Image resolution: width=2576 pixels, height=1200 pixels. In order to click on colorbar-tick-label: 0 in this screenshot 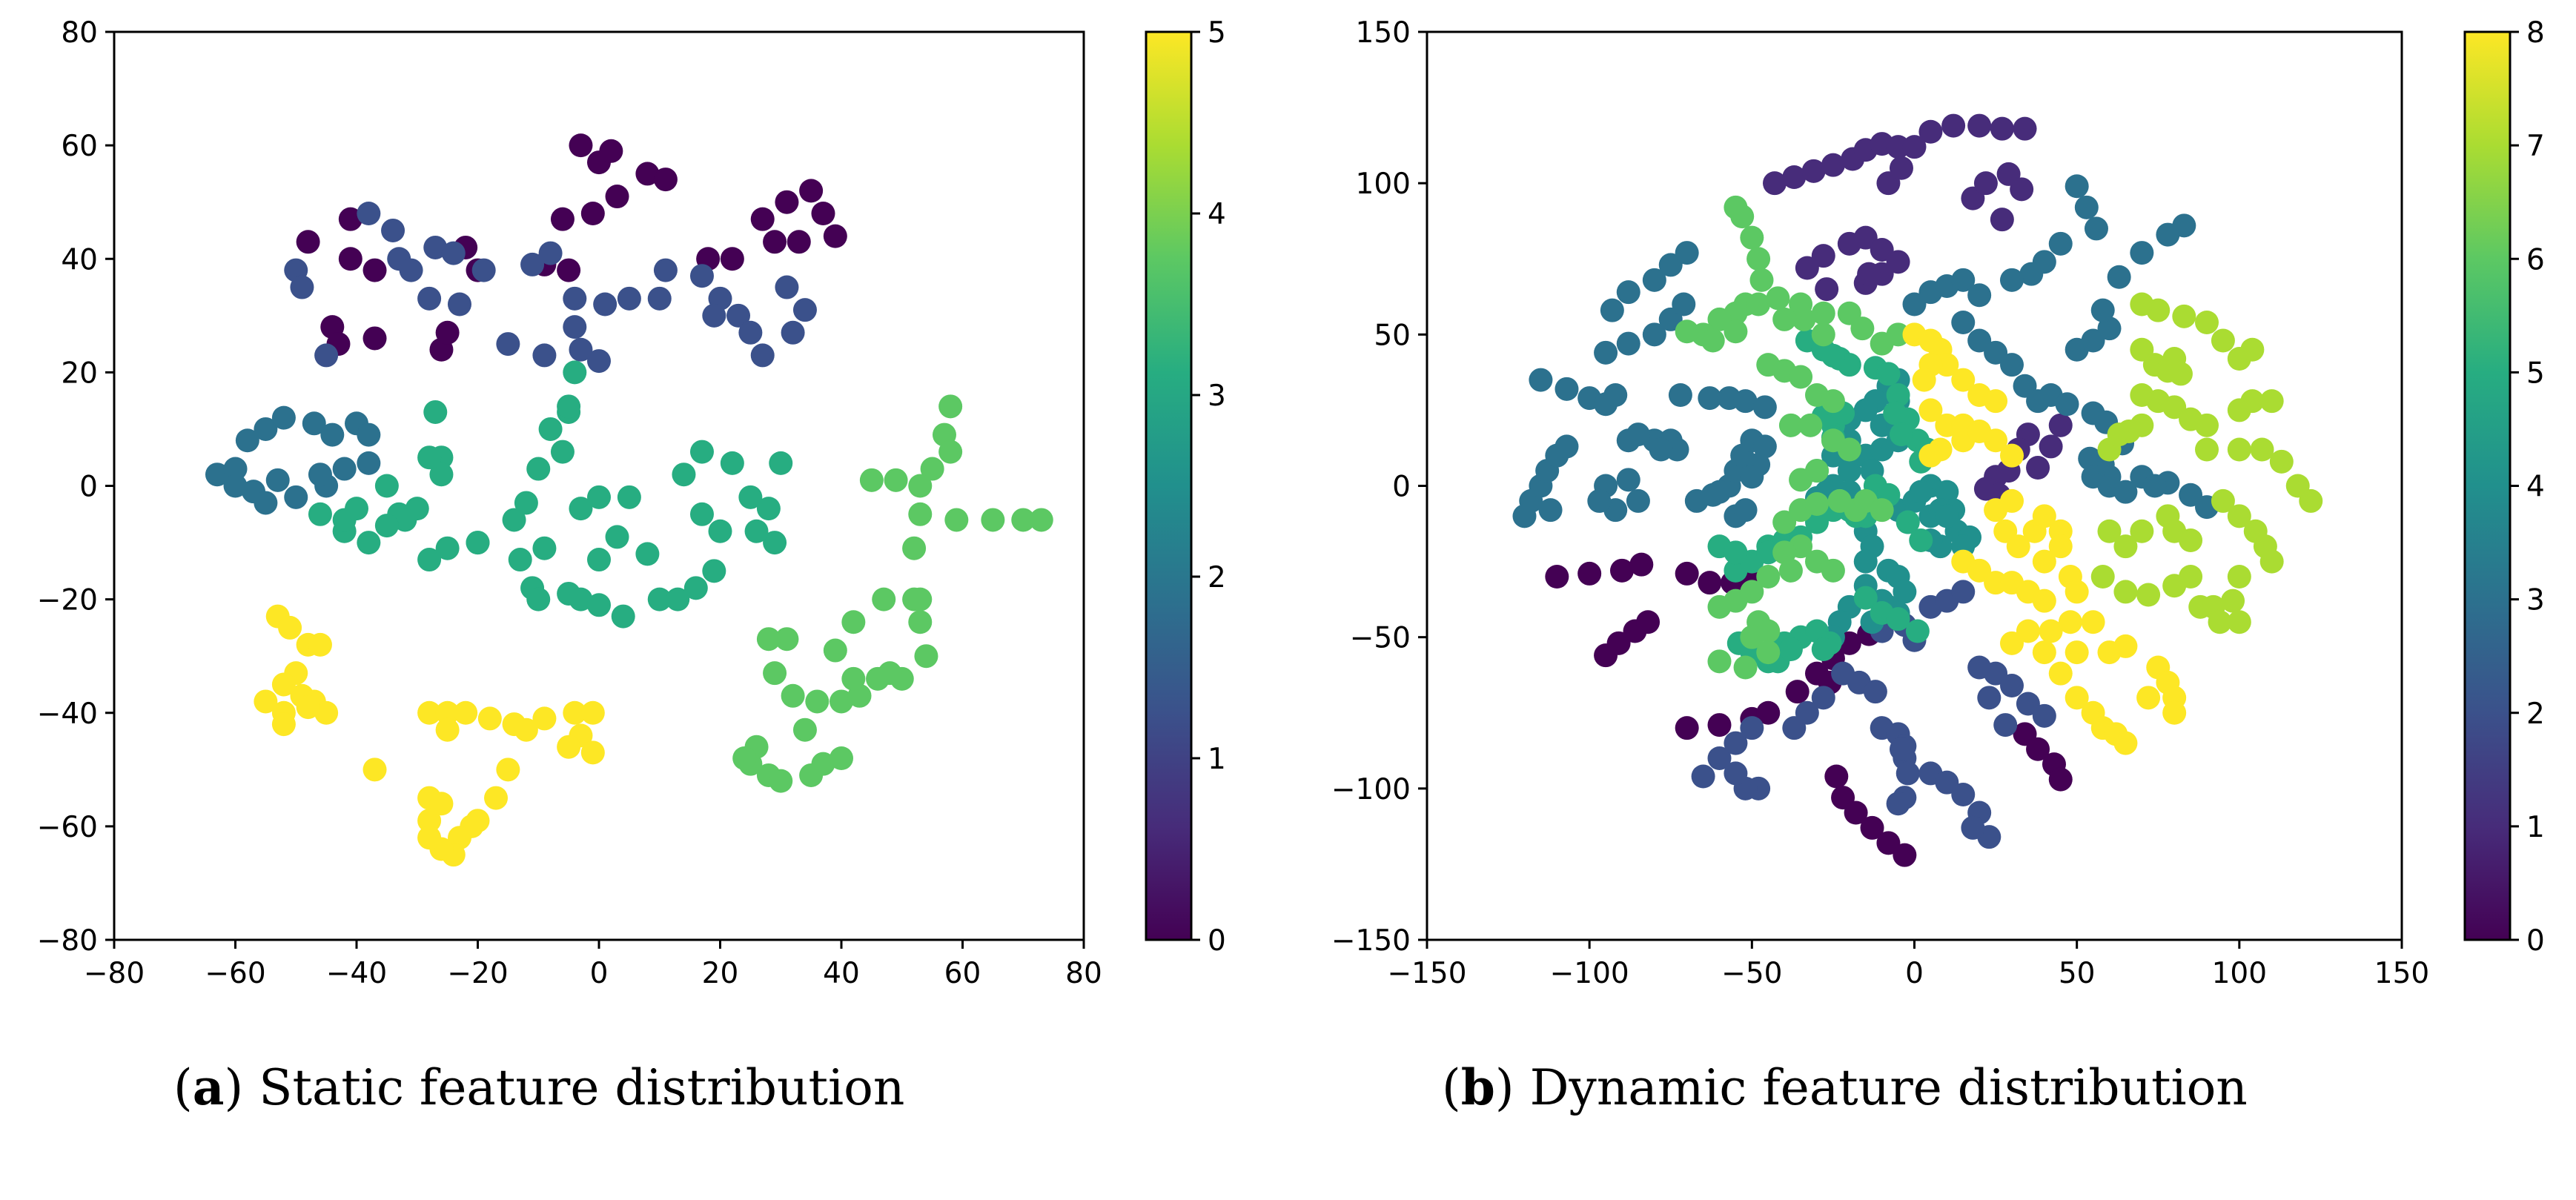, I will do `click(1217, 941)`.